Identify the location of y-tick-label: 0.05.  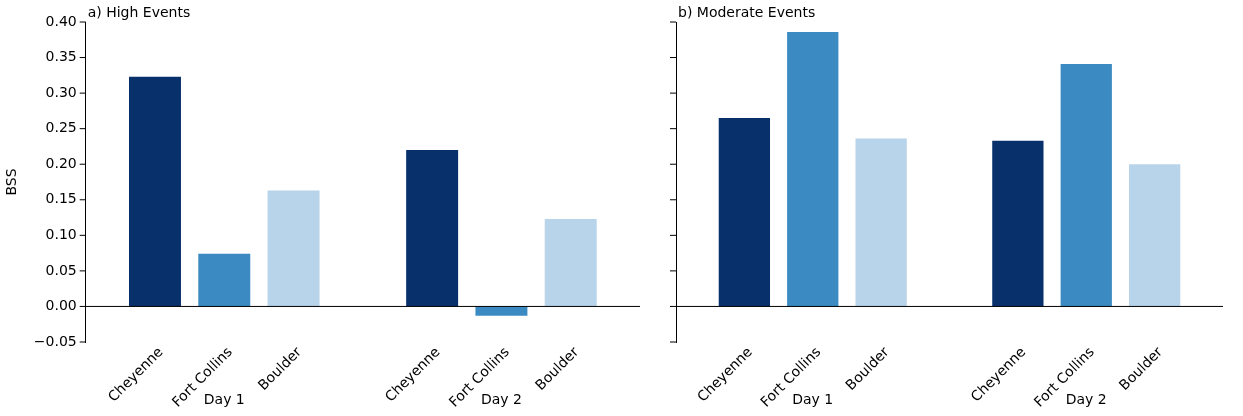
(61, 269).